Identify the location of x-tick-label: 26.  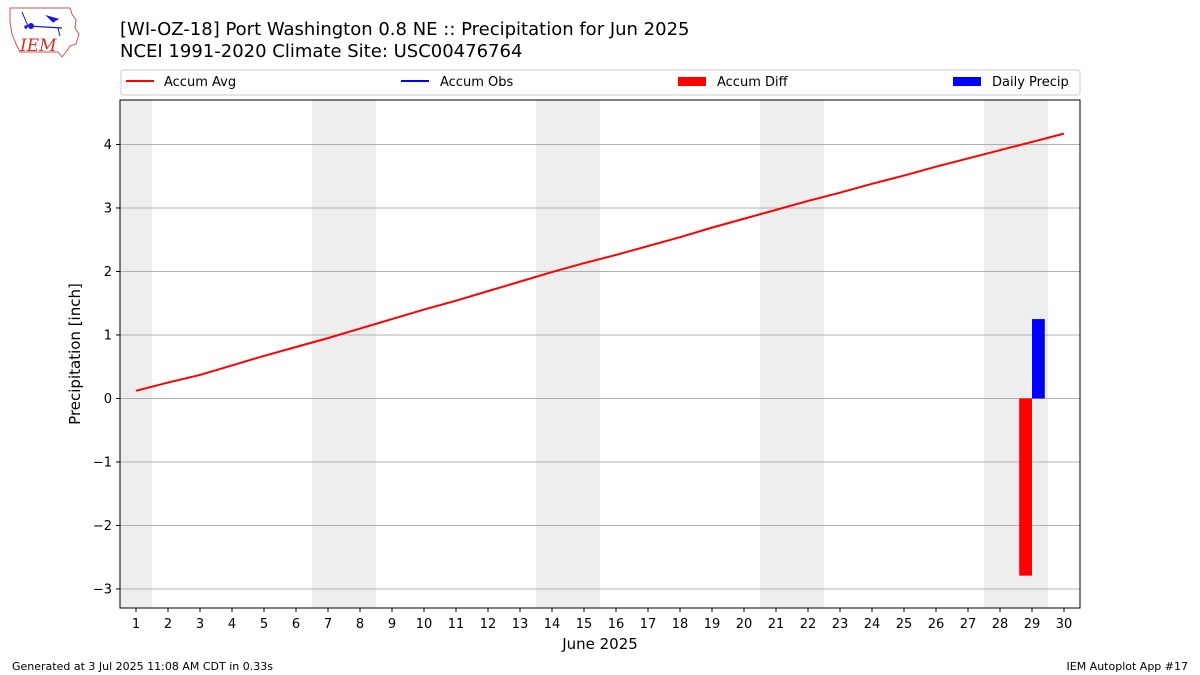
(936, 624).